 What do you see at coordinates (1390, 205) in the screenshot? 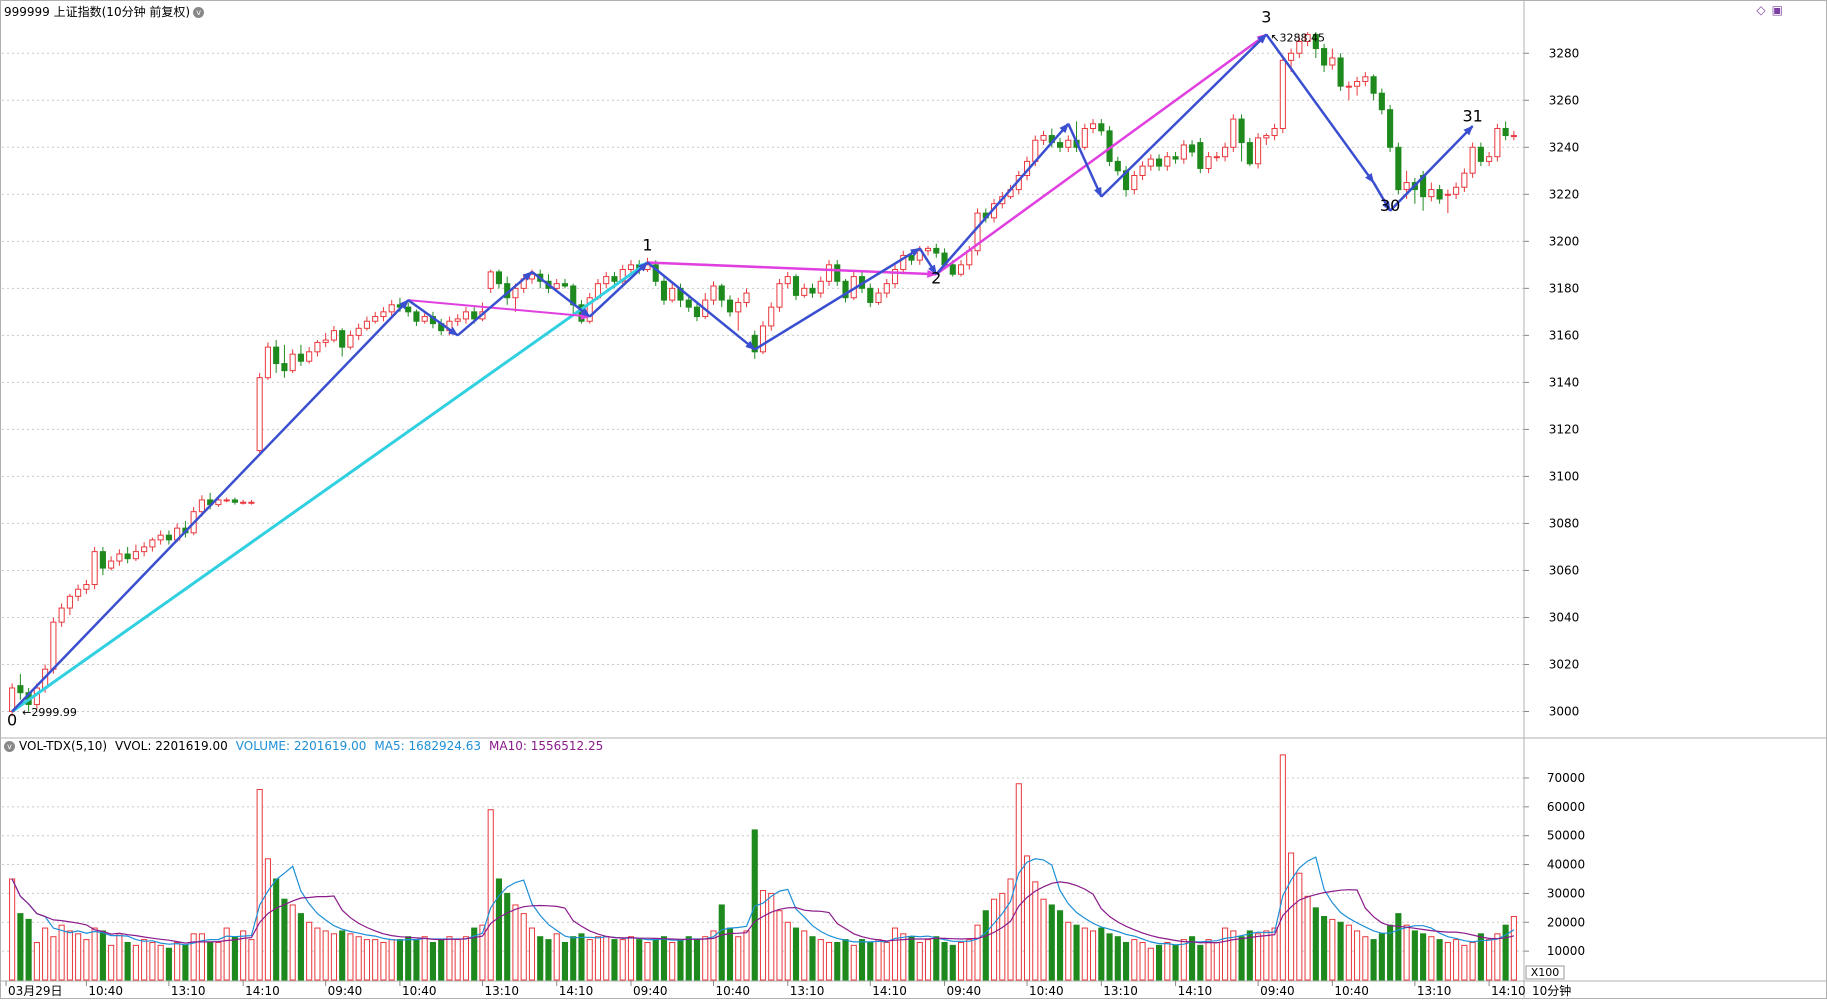
I see `wave-label: 30` at bounding box center [1390, 205].